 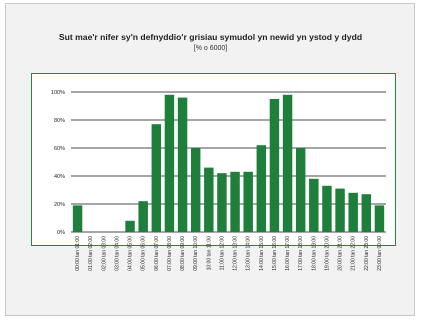 What do you see at coordinates (117, 253) in the screenshot?
I see `x-tick-label: 03:00 tan 04:00` at bounding box center [117, 253].